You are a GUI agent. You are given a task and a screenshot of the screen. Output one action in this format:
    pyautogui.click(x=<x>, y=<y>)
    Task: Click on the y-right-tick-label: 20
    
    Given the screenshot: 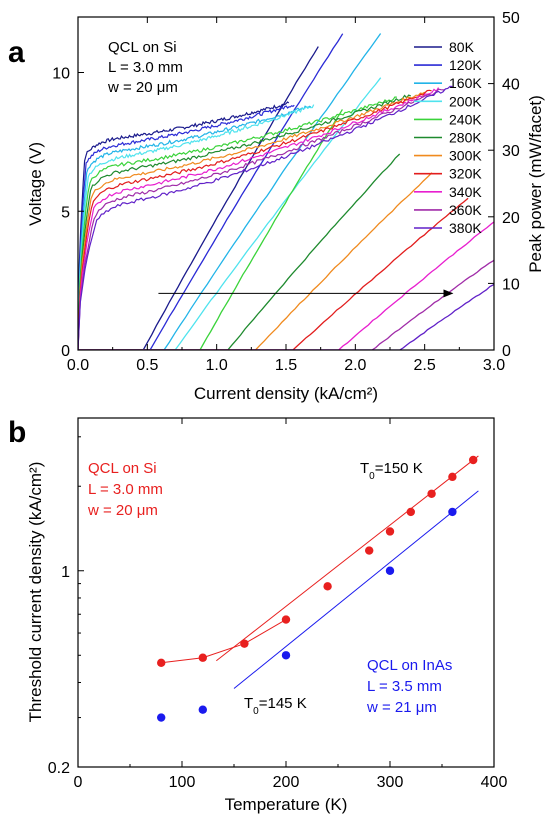 What is the action you would take?
    pyautogui.click(x=511, y=218)
    